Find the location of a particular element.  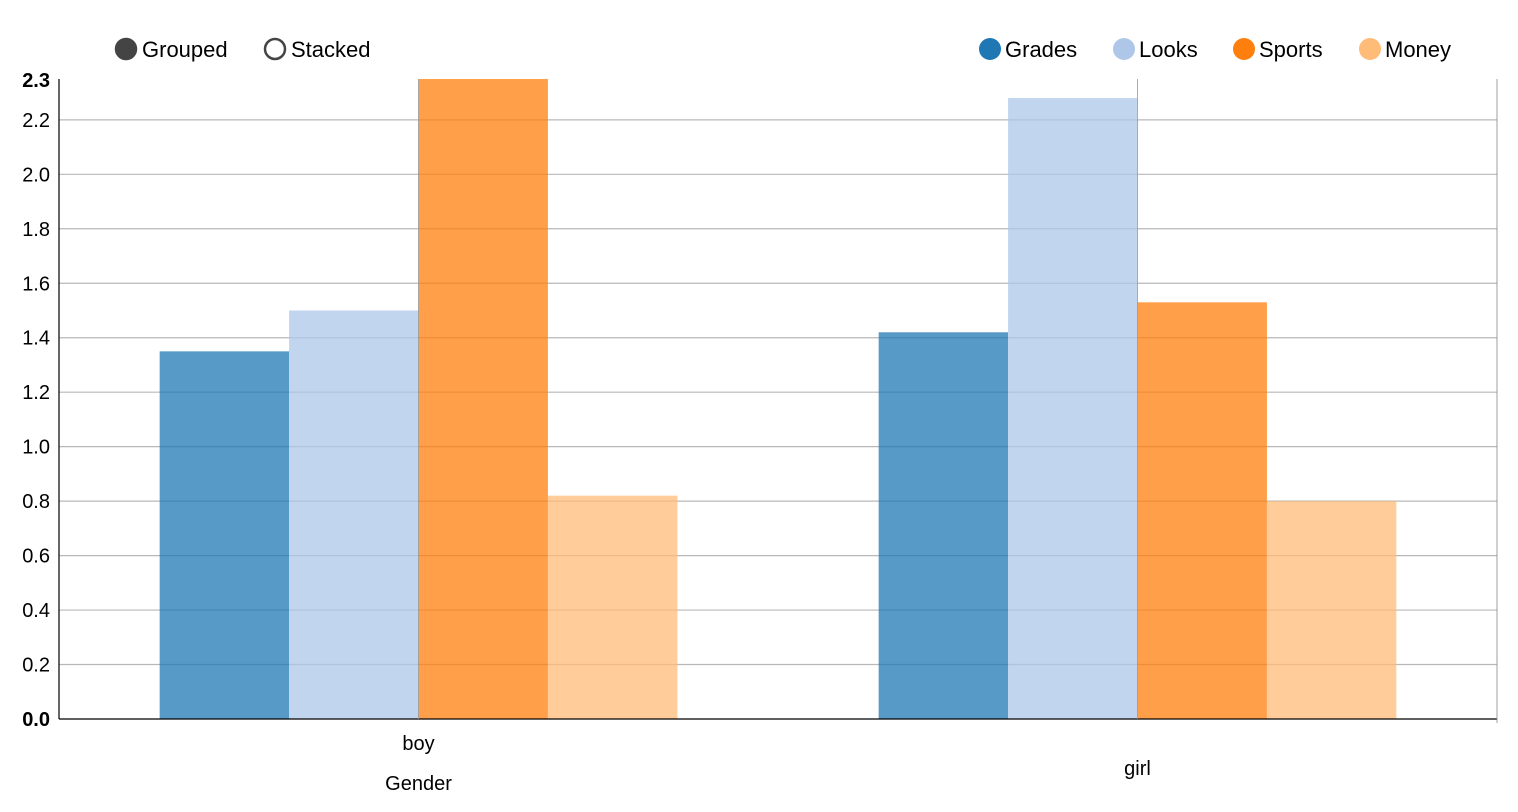

legend-swatch-grades is located at coordinates (990, 49).